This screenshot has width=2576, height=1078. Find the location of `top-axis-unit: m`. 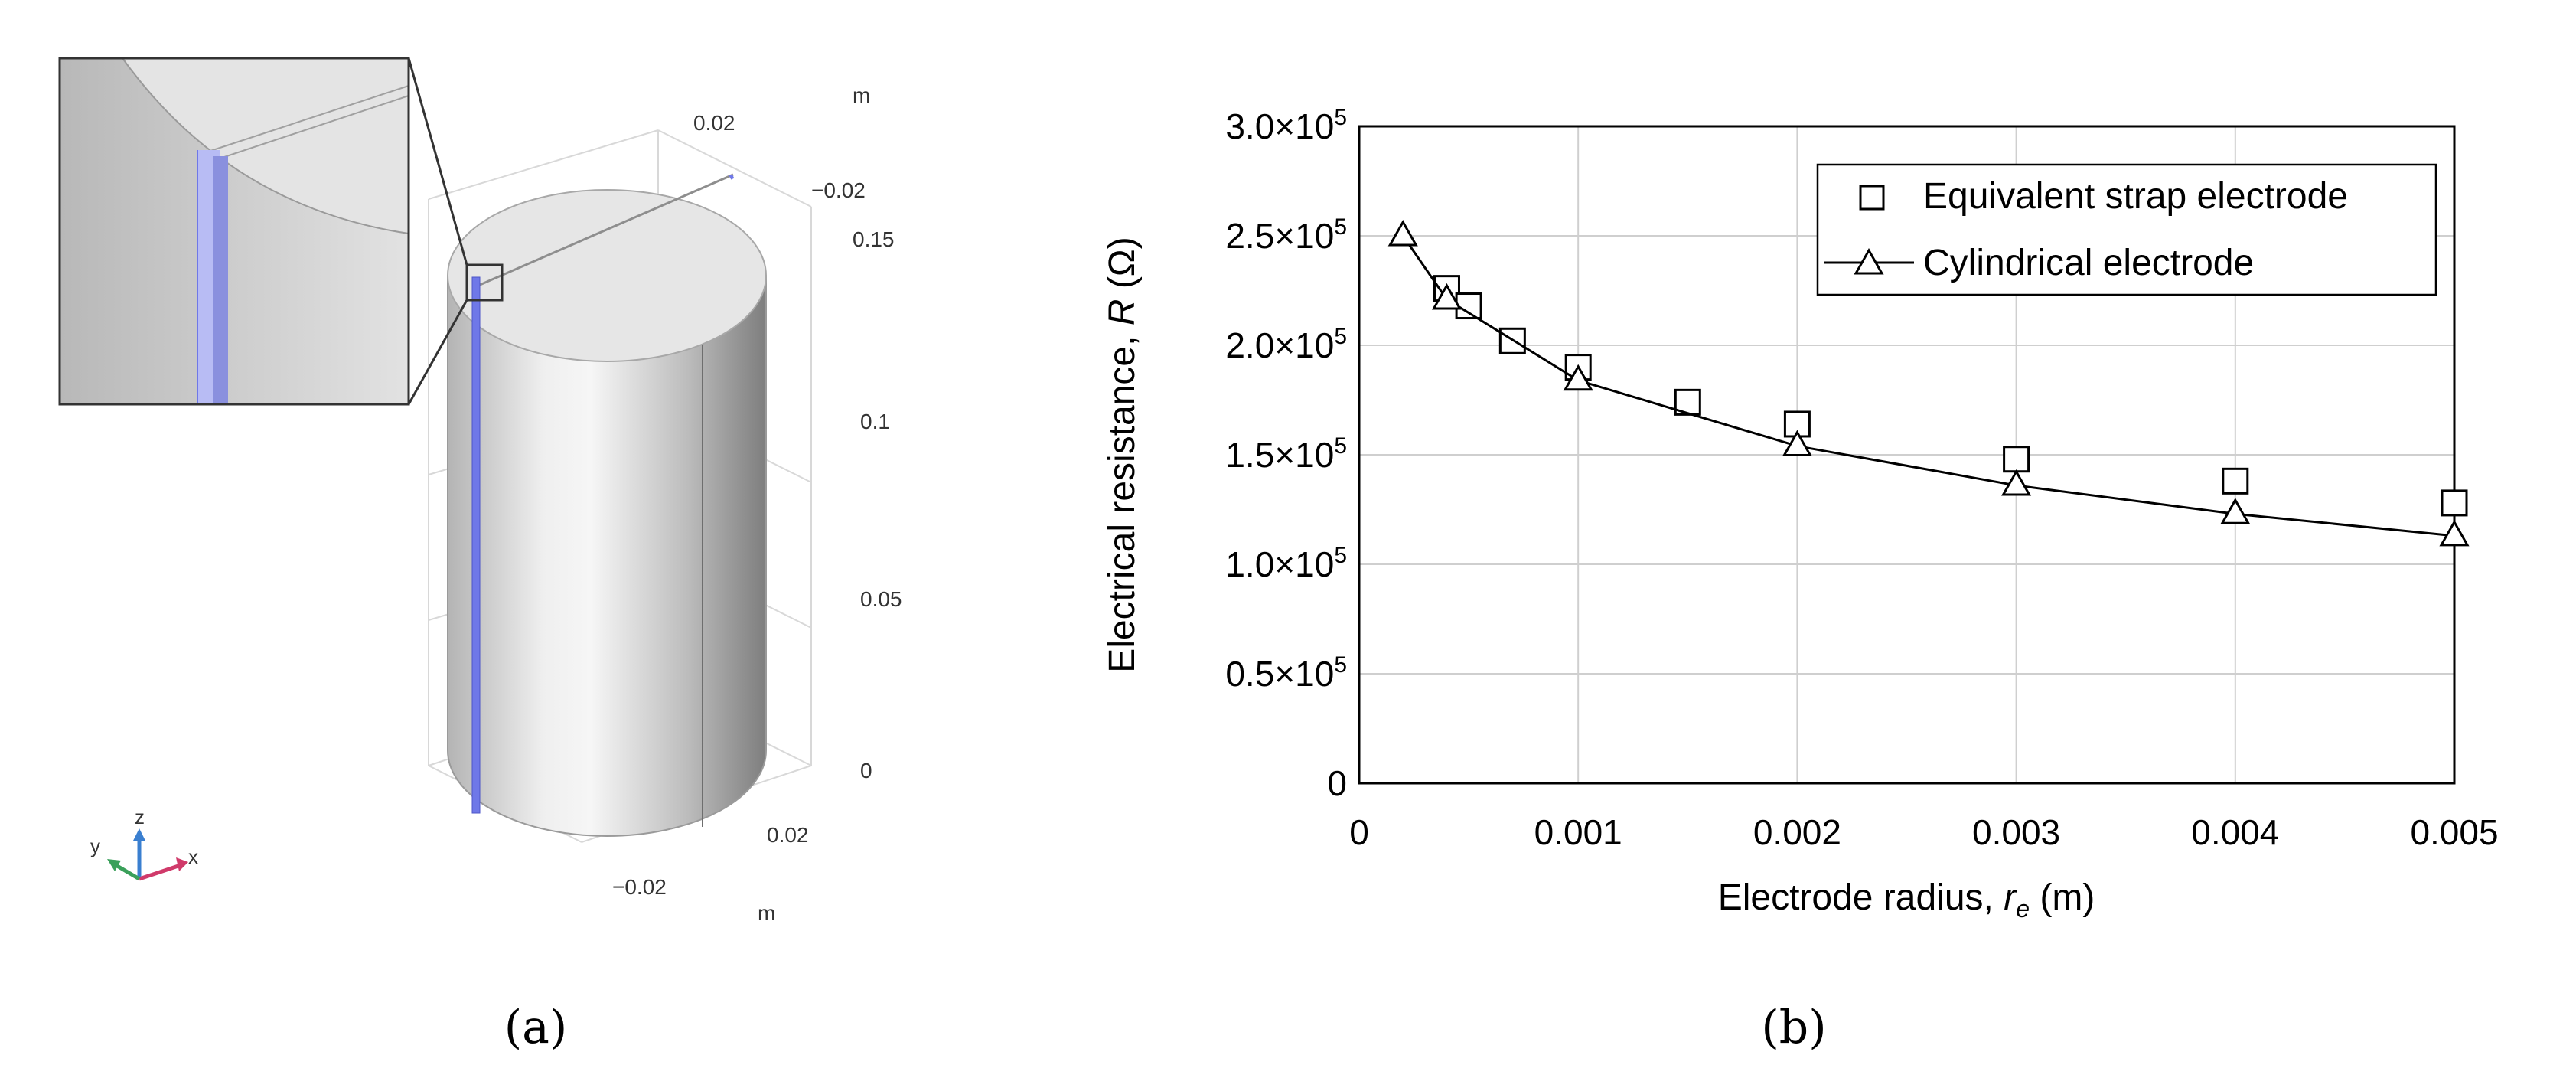

top-axis-unit: m is located at coordinates (861, 95).